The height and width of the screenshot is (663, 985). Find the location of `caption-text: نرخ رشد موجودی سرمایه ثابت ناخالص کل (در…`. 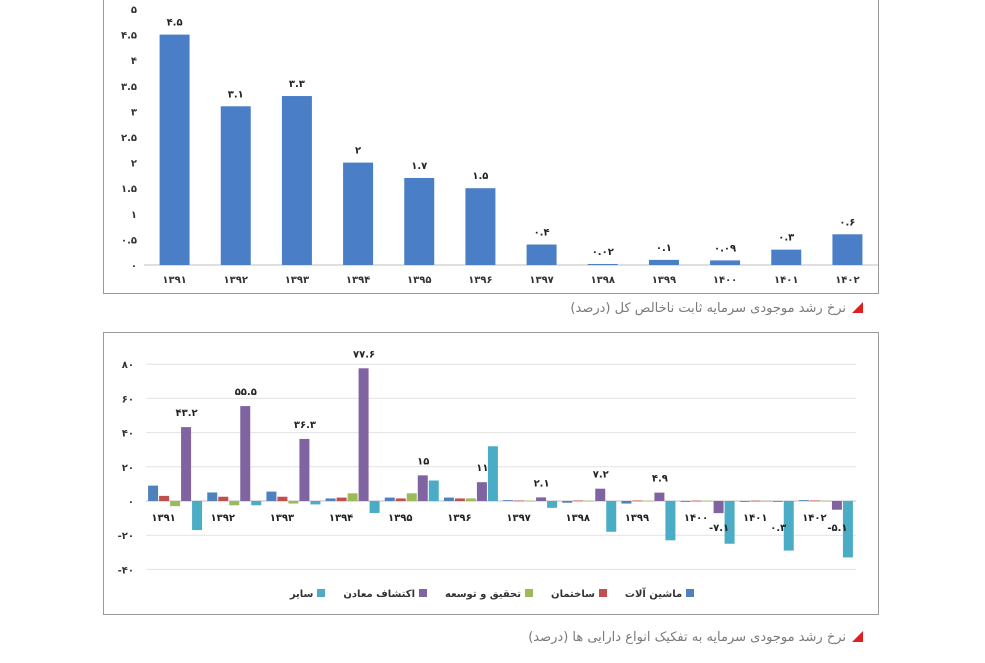

caption-text: نرخ رشد موجودی سرمایه ثابت ناخالص کل (در… is located at coordinates (708, 308).